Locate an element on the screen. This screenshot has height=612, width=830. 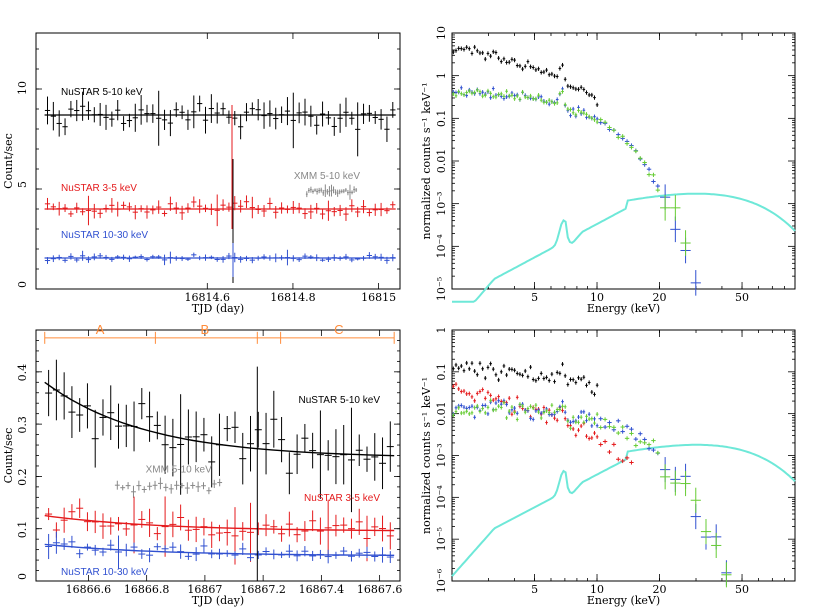
y-tick-label: 10⁻⁶ is located at coordinates (441, 580).